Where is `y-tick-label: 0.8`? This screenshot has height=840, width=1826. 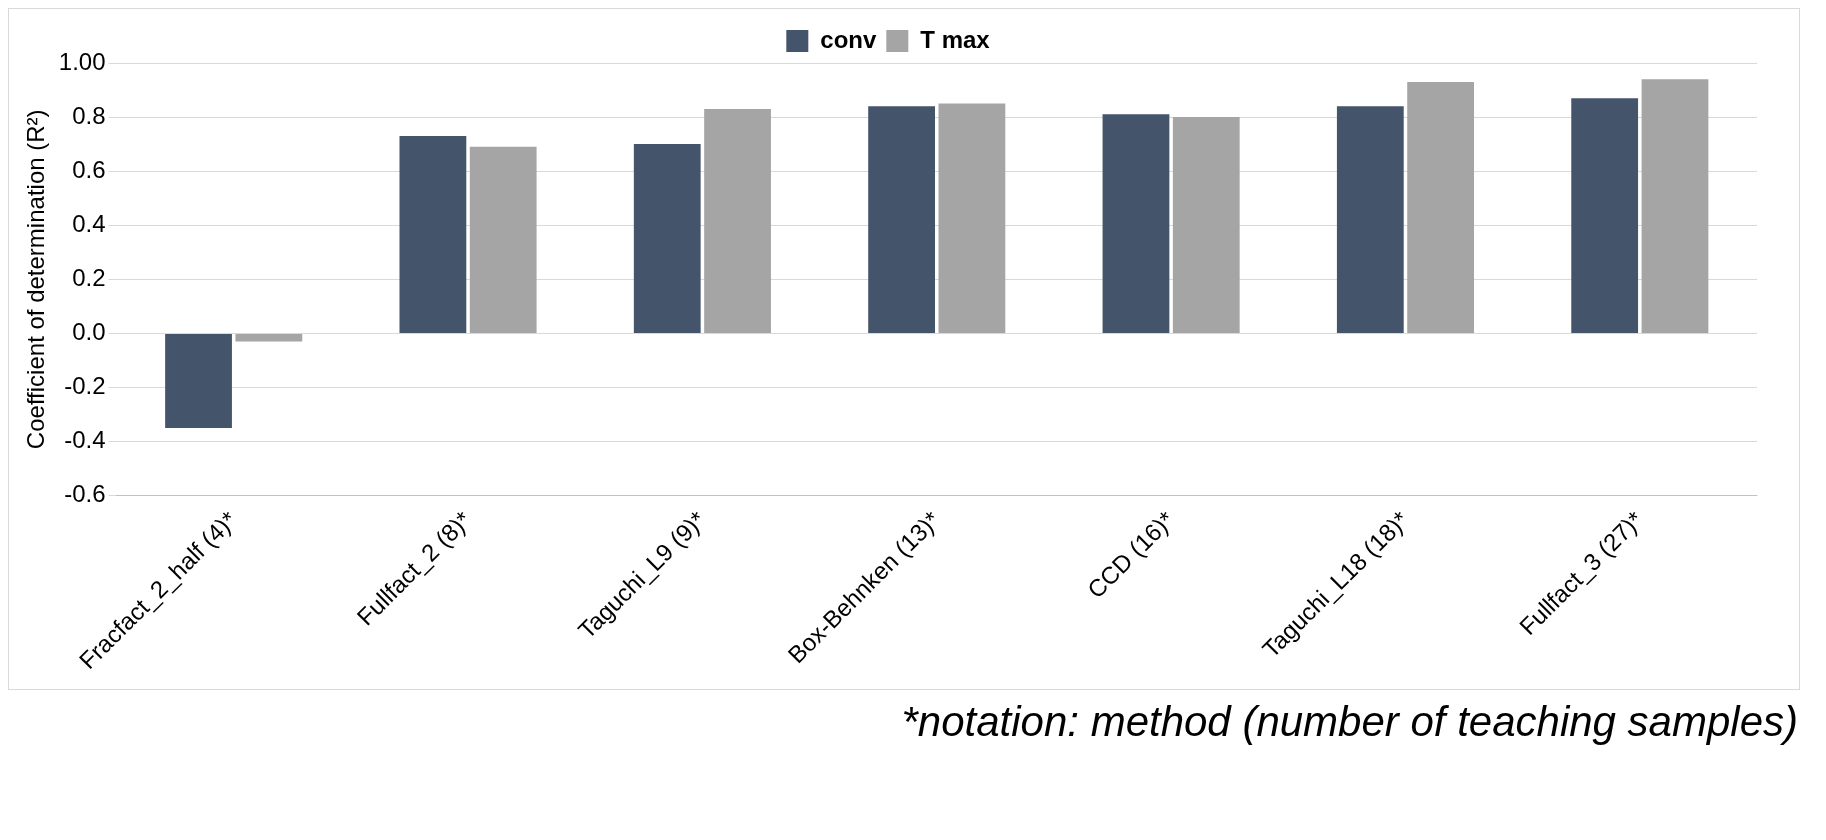 y-tick-label: 0.8 is located at coordinates (89, 115).